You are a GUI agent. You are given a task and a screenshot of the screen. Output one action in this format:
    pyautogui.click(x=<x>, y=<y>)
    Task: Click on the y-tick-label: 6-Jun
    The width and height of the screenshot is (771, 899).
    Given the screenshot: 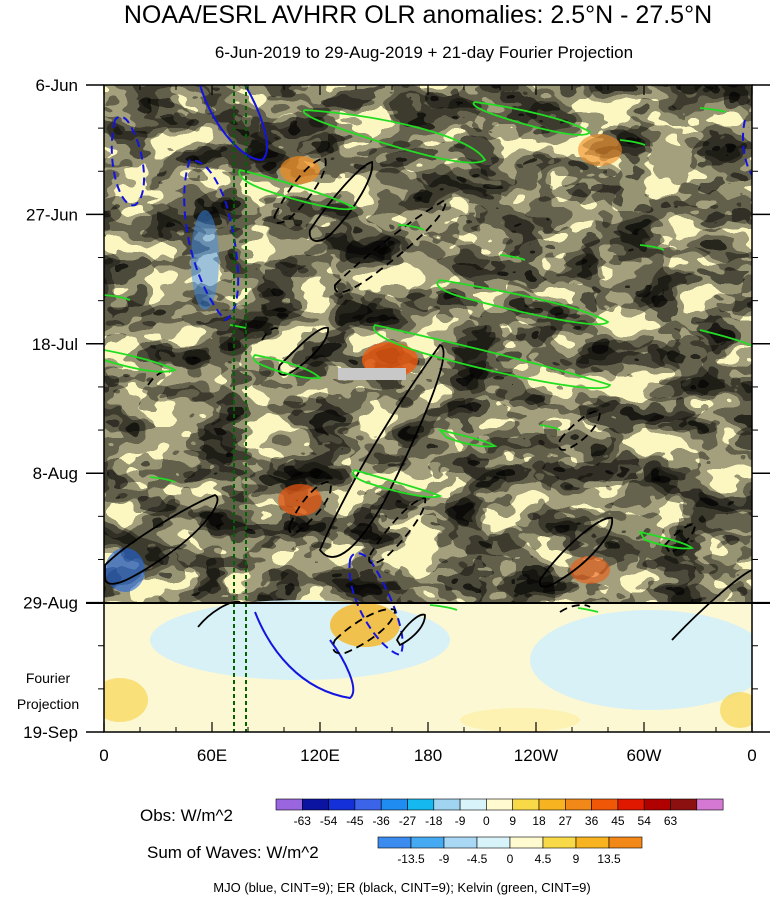 What is the action you would take?
    pyautogui.click(x=56, y=85)
    